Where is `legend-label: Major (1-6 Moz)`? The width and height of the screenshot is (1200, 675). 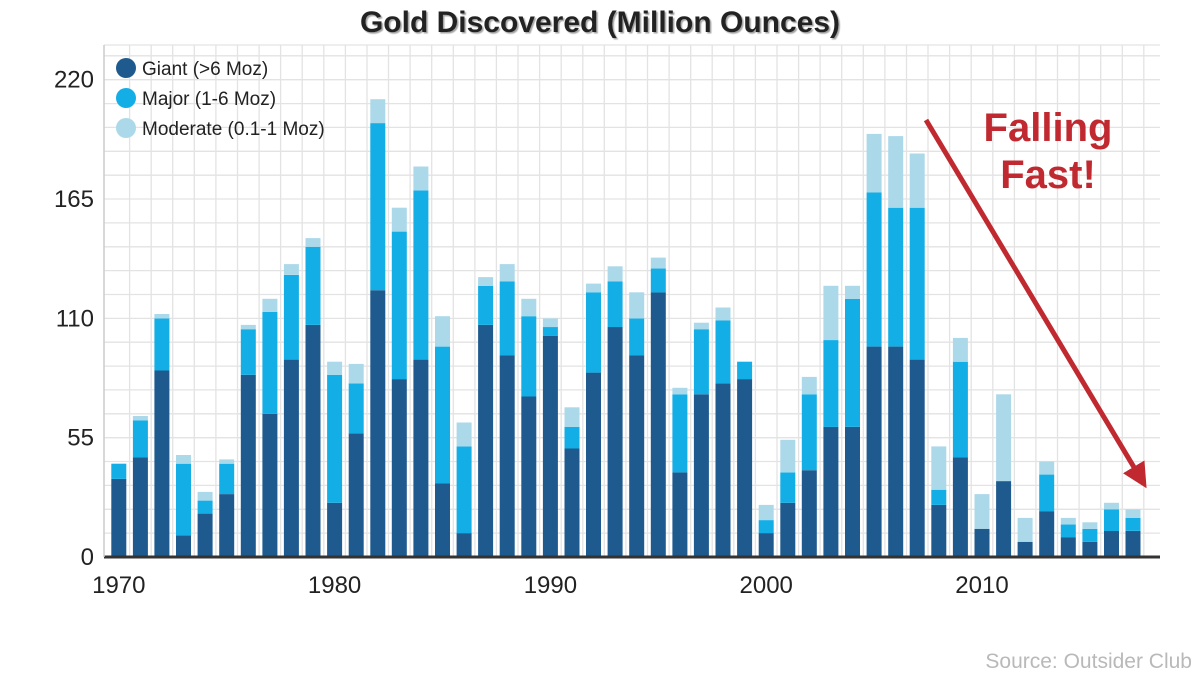 legend-label: Major (1-6 Moz) is located at coordinates (209, 99).